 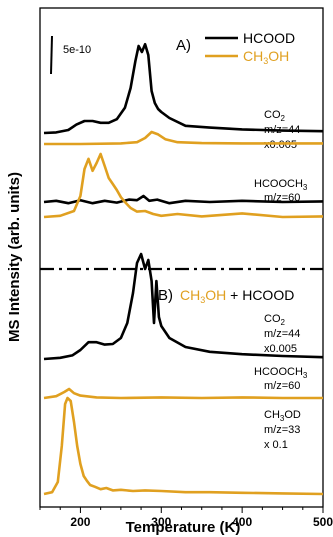 I want to click on x-axis-ticks: 200 300 400 500, so click(x=186, y=518).